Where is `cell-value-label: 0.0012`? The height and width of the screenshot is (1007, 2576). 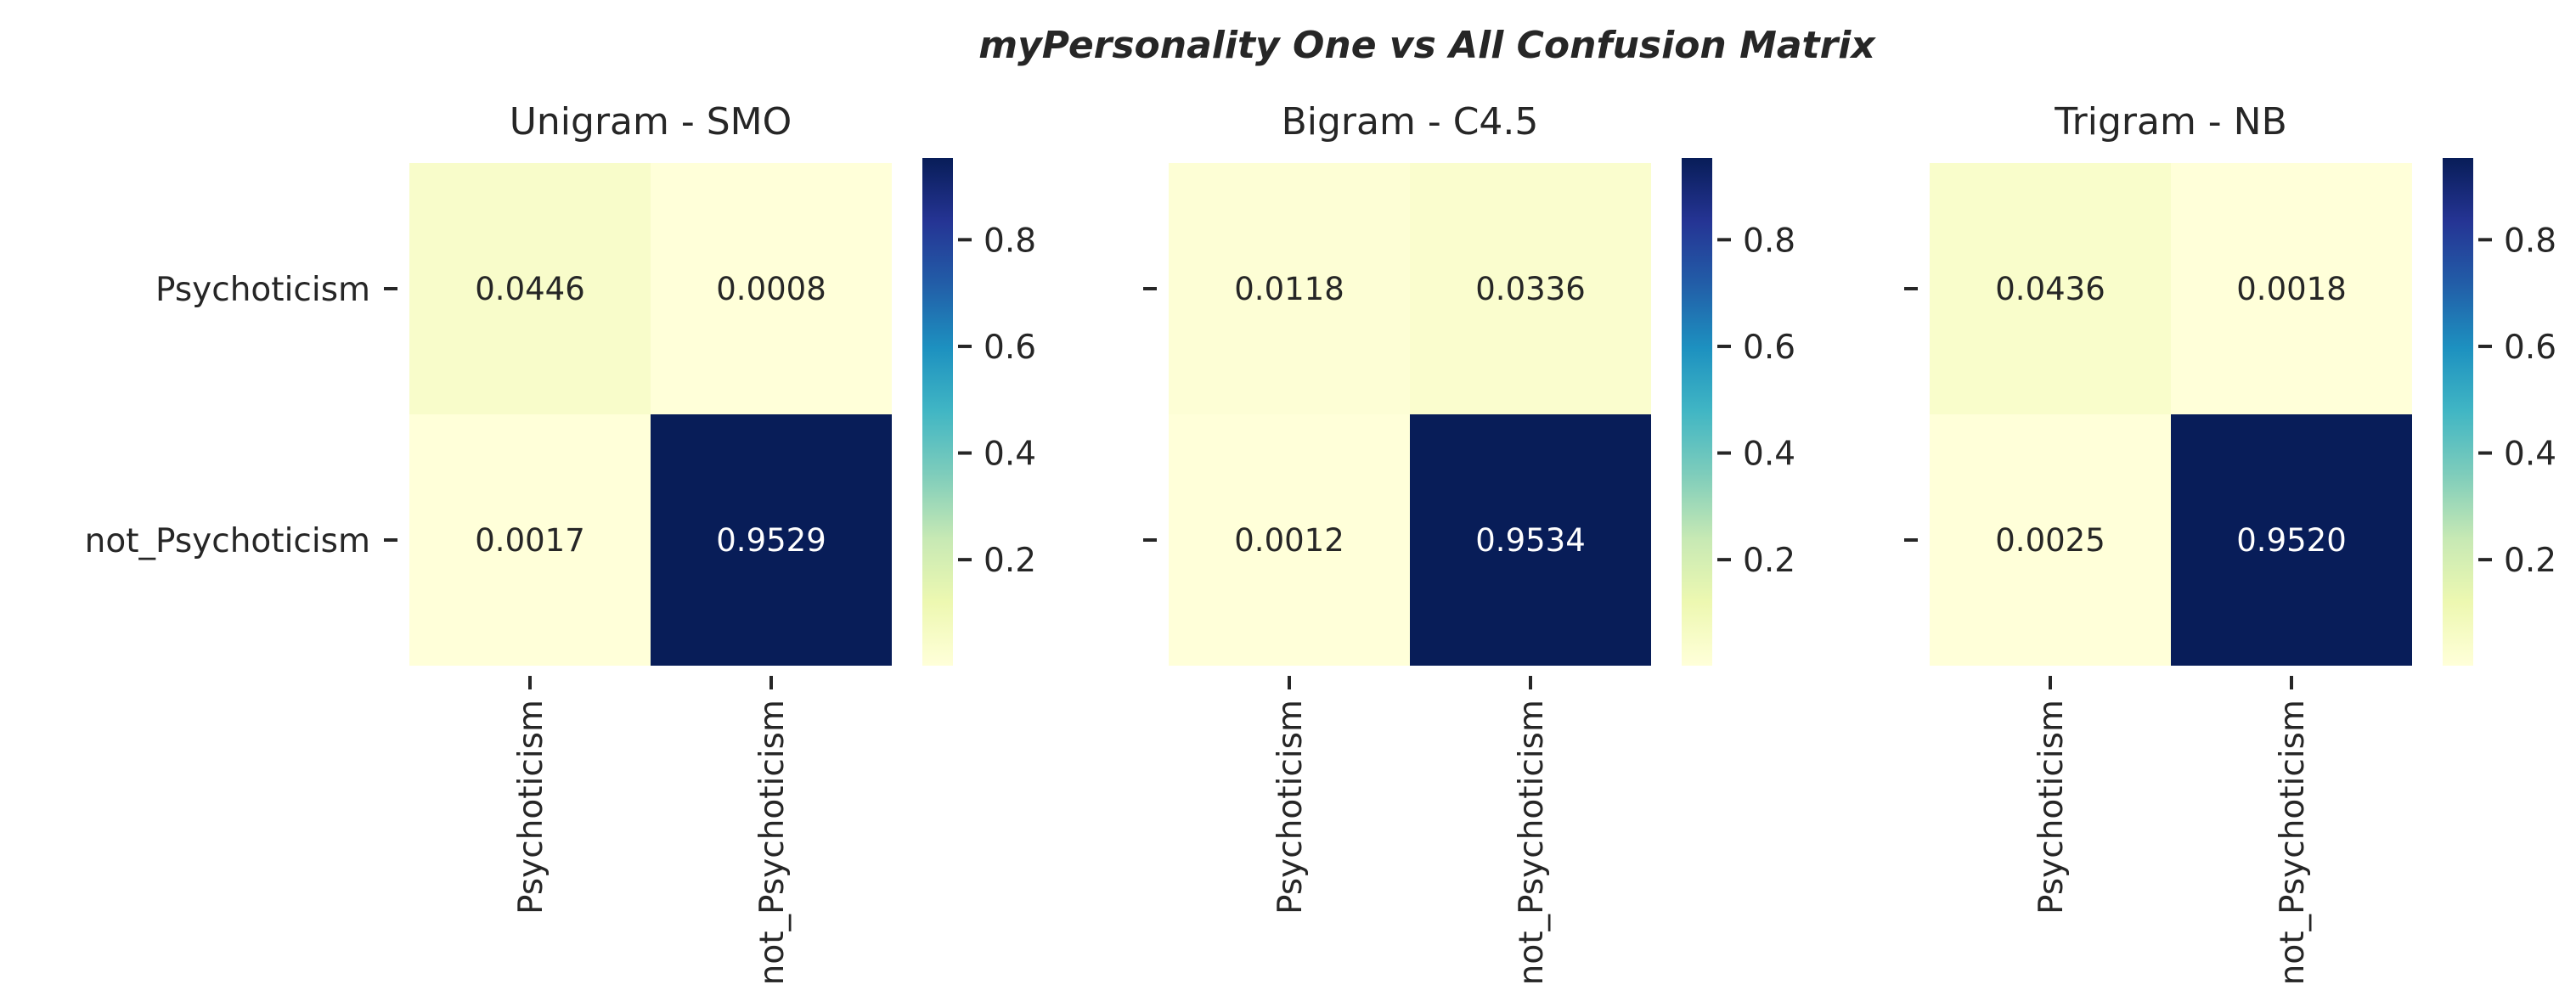
cell-value-label: 0.0012 is located at coordinates (1289, 540).